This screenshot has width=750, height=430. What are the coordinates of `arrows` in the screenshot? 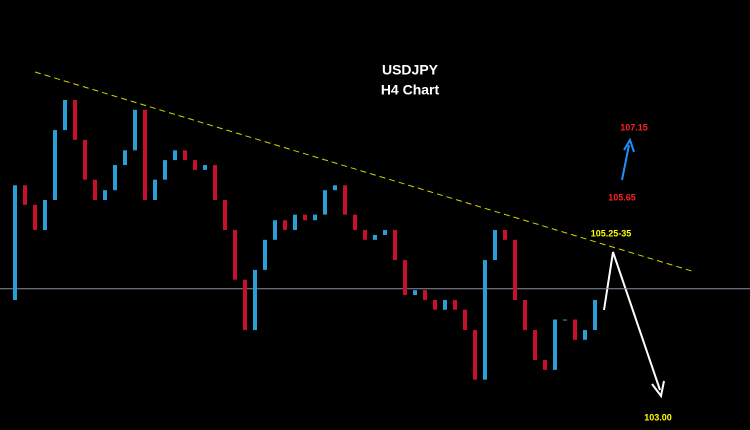 It's located at (634, 268).